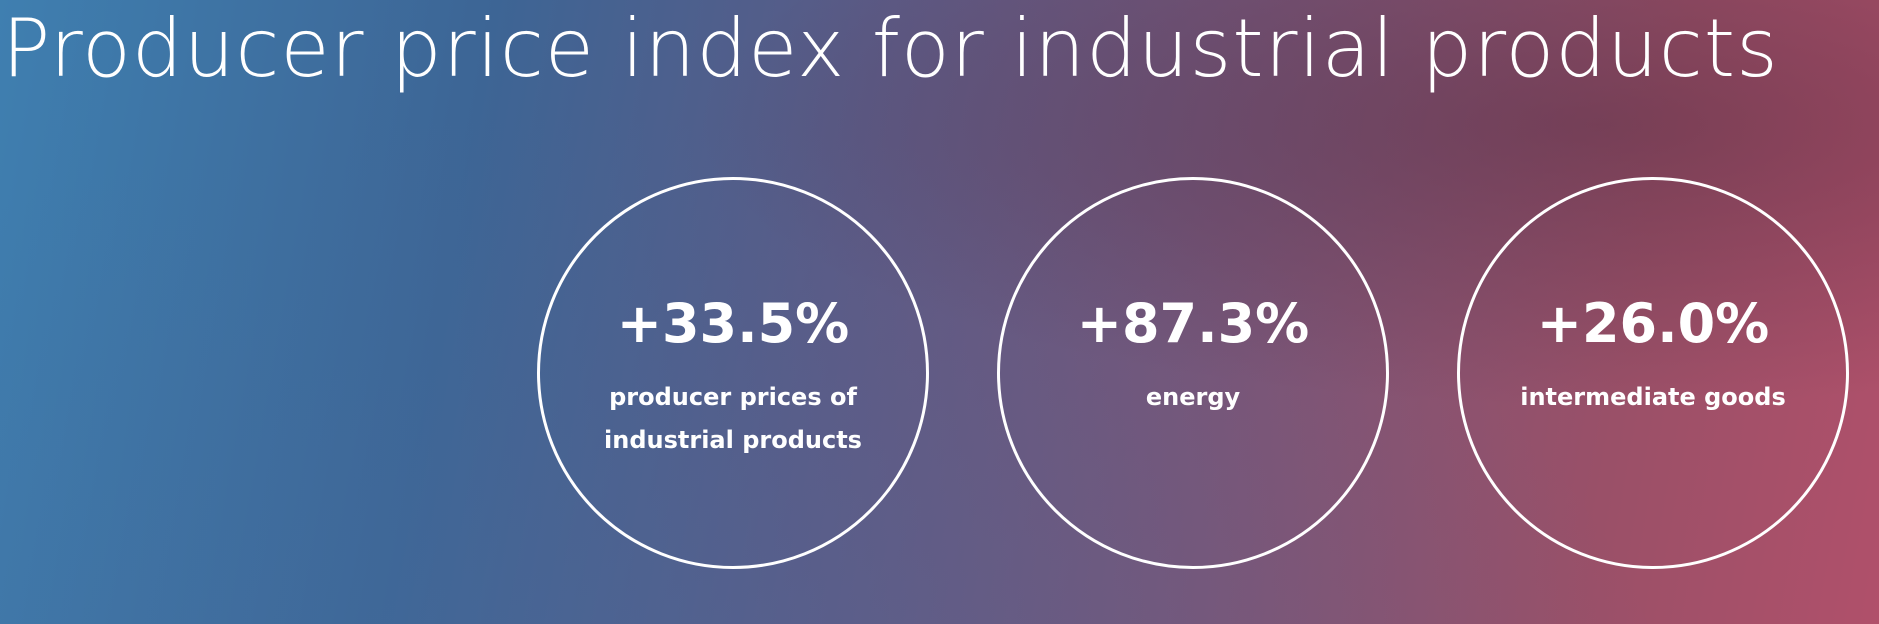  What do you see at coordinates (1193, 373) in the screenshot?
I see `stat-circle-energy: +87.3% energy` at bounding box center [1193, 373].